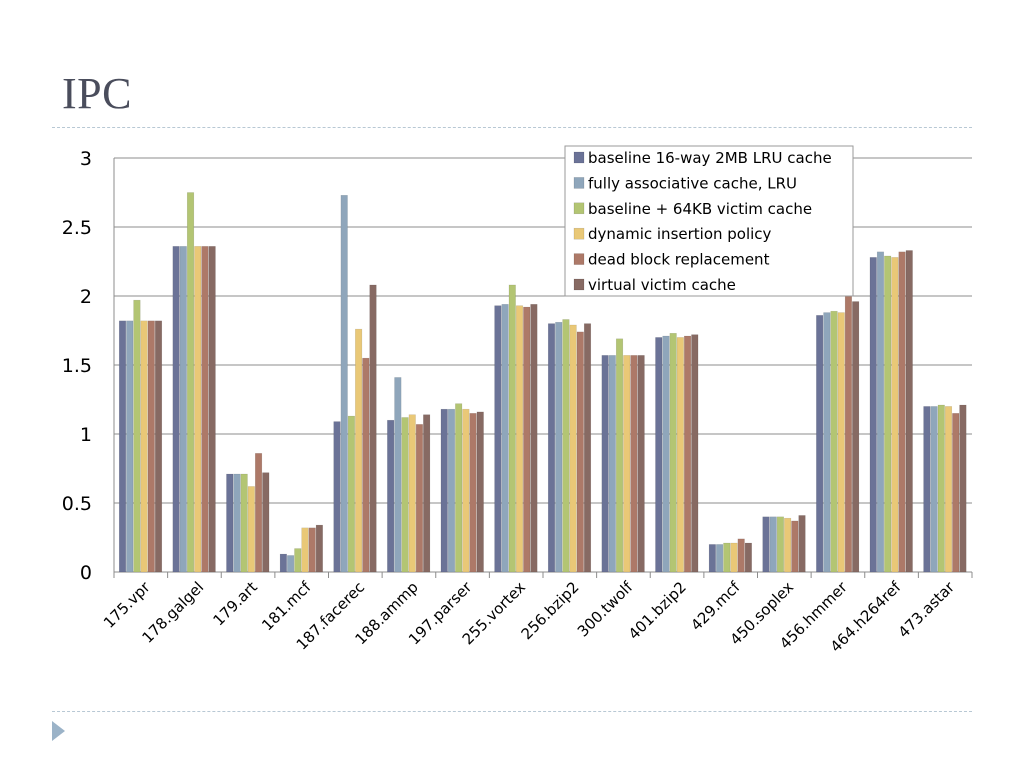  What do you see at coordinates (692, 183) in the screenshot?
I see `legend-entry: fully associative cache, LRU` at bounding box center [692, 183].